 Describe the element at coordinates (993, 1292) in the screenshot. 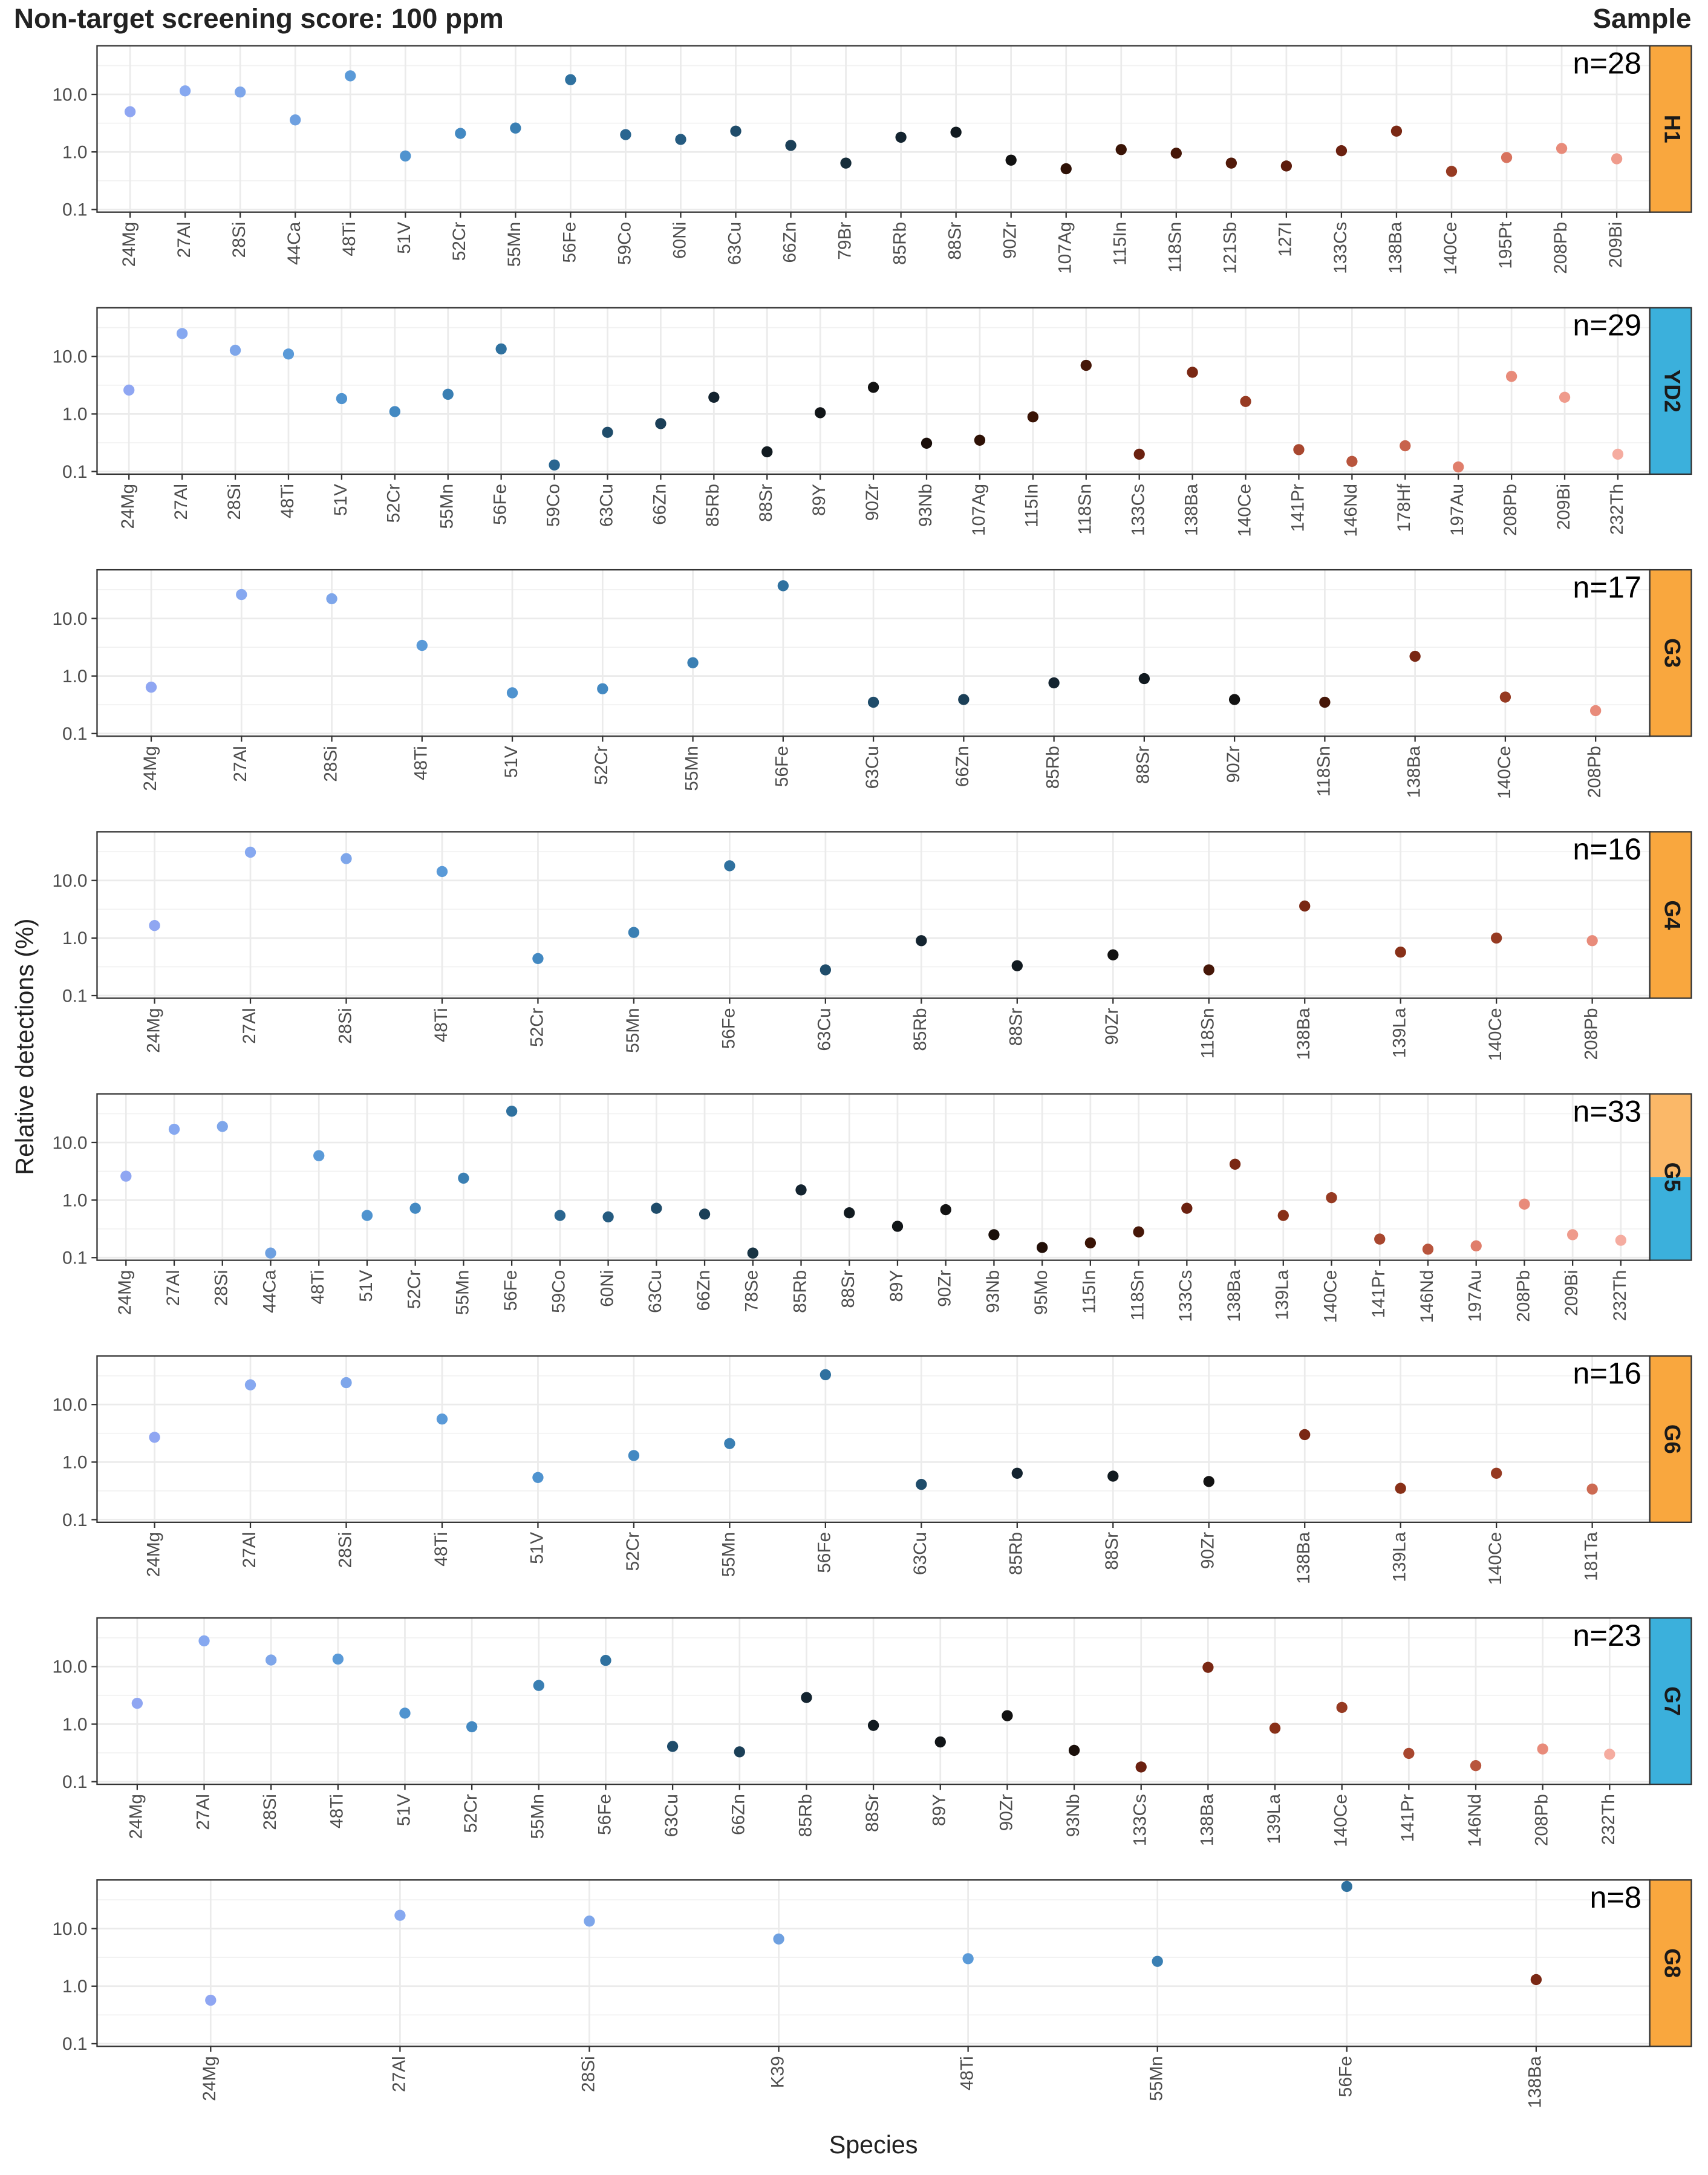

I see `x-tick-label: 93Nb` at that location.